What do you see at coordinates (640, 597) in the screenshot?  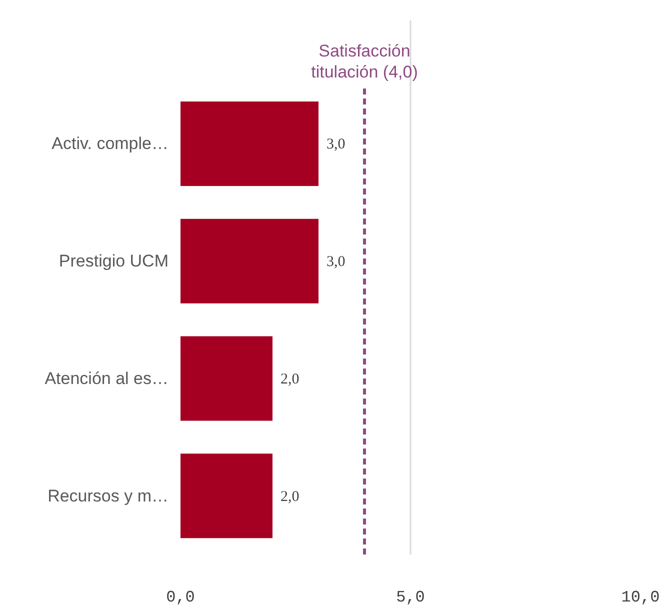 I see `x-tick-label: 10,0` at bounding box center [640, 597].